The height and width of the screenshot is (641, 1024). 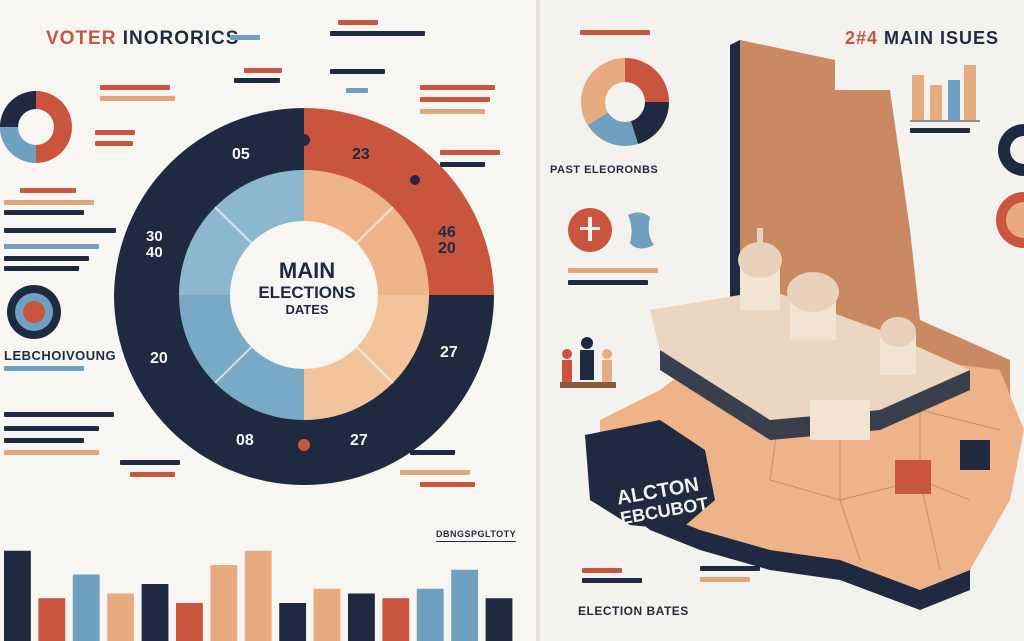 What do you see at coordinates (307, 270) in the screenshot?
I see `wheel-center-line-1: MAIN` at bounding box center [307, 270].